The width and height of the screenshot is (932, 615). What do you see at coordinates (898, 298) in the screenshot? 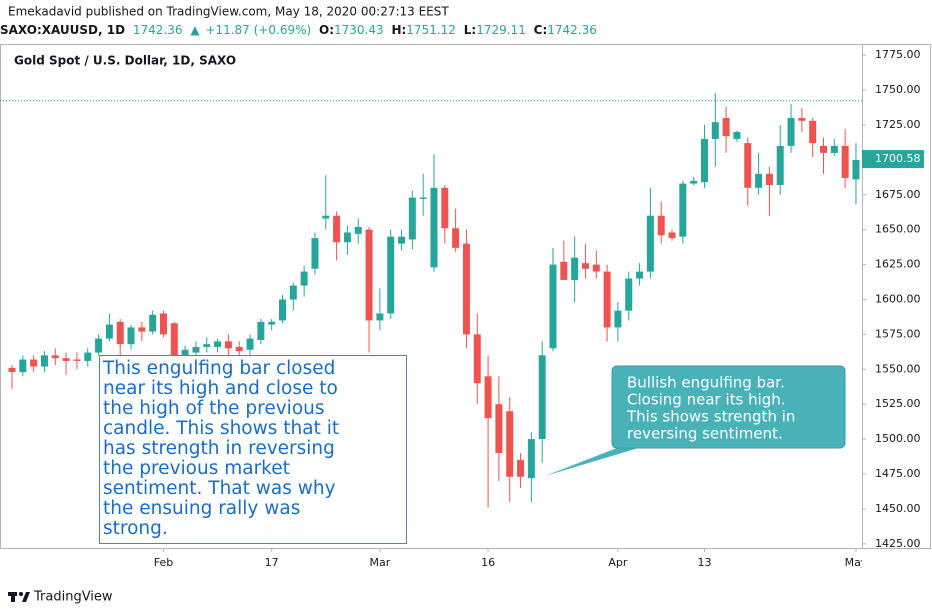
I see `y-tick-label: 1600.00` at bounding box center [898, 298].